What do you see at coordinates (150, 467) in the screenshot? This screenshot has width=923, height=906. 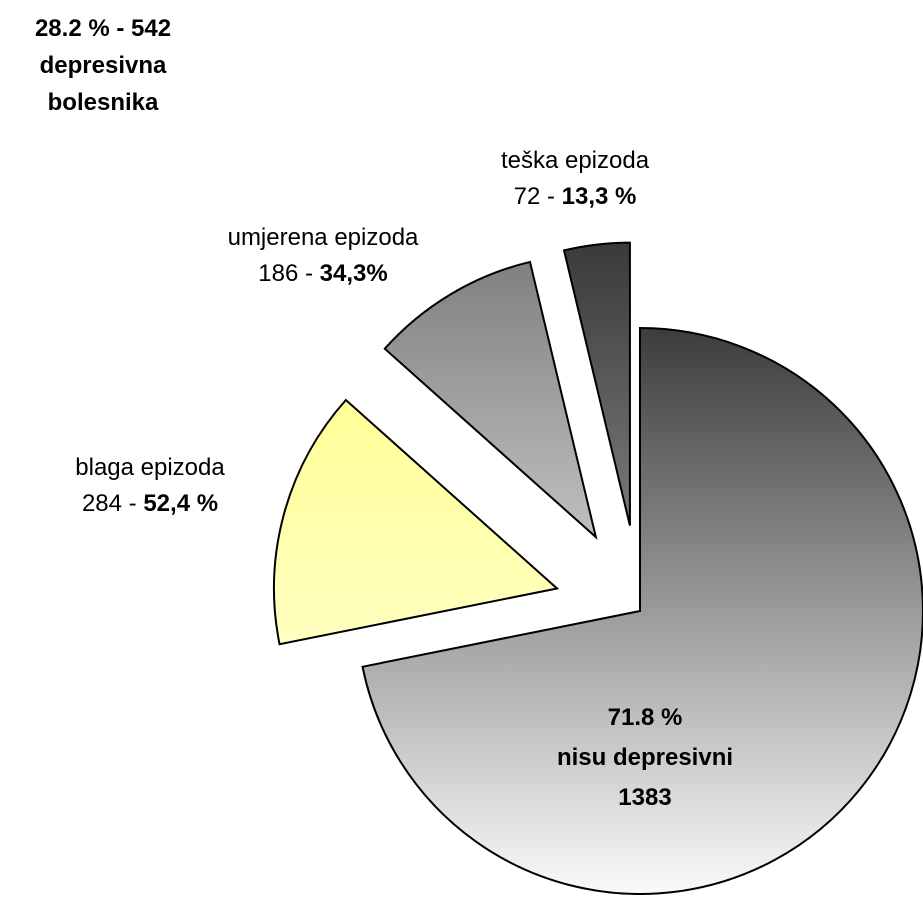 I see `slice-label: blaga epizoda` at bounding box center [150, 467].